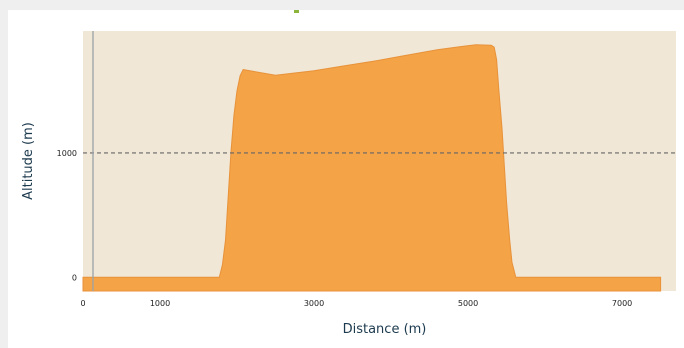 Image resolution: width=684 pixels, height=348 pixels. Describe the element at coordinates (296, 11) in the screenshot. I see `top-marker` at that location.